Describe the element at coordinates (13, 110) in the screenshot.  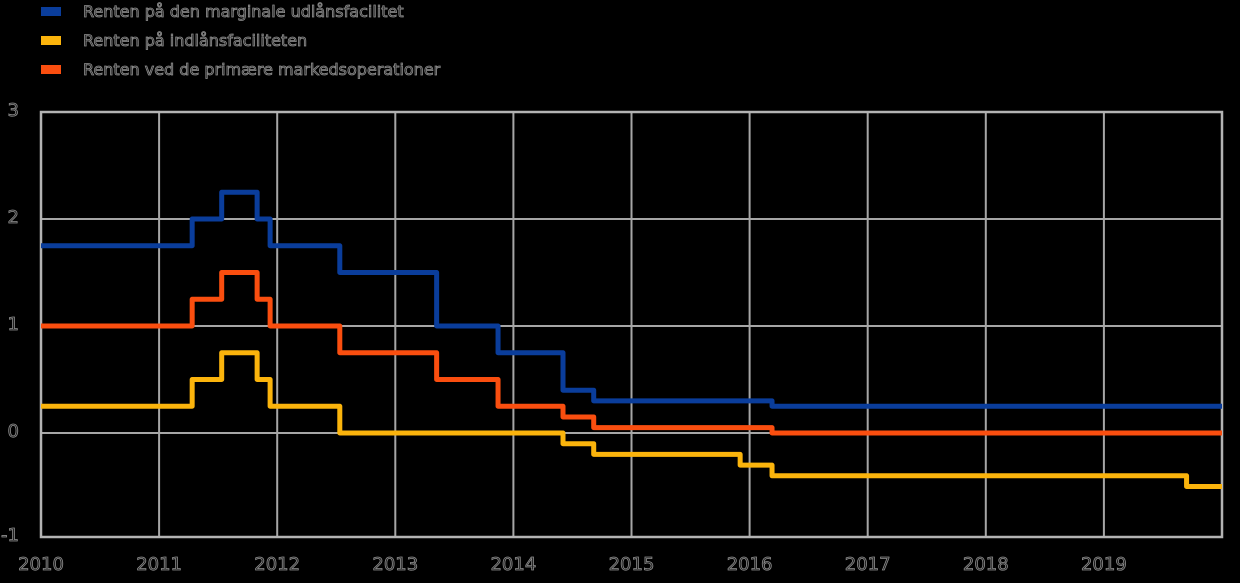
I see `y-tick-label: 3` at that location.